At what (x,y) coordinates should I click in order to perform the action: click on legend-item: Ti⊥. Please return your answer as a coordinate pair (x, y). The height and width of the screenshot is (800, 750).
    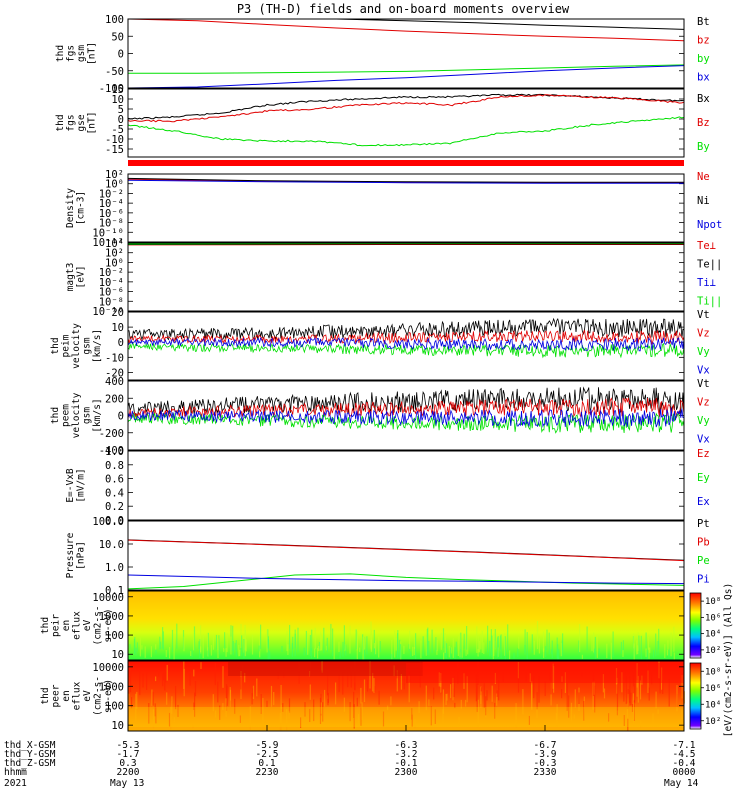
    Looking at the image, I should click on (706, 283).